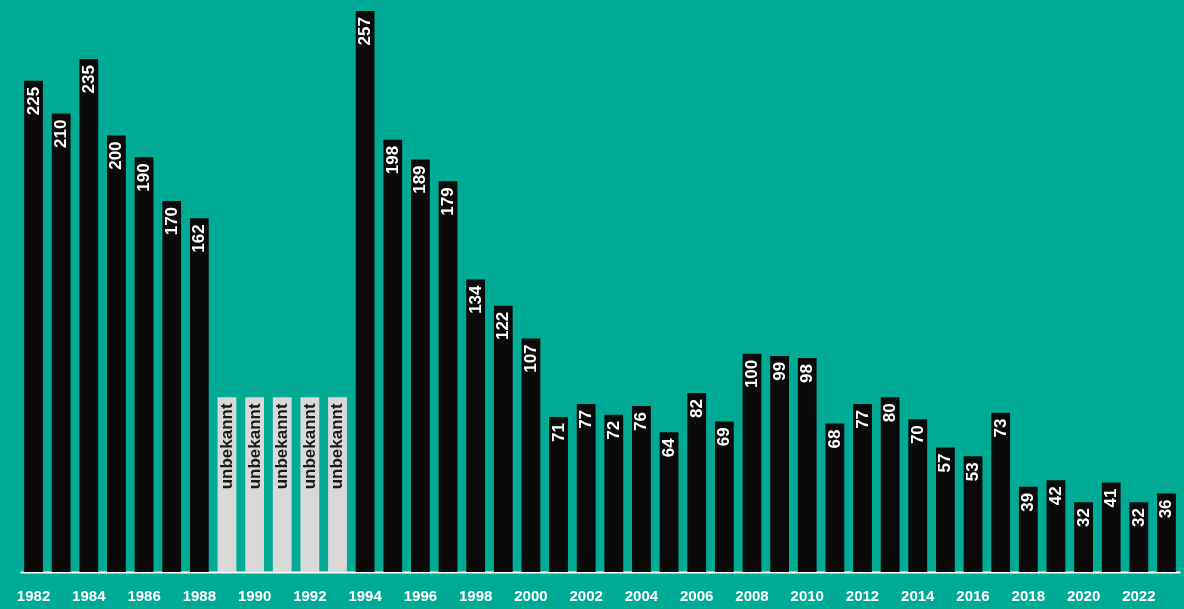 This screenshot has height=609, width=1184. Describe the element at coordinates (779, 371) in the screenshot. I see `data-label: 99` at that location.